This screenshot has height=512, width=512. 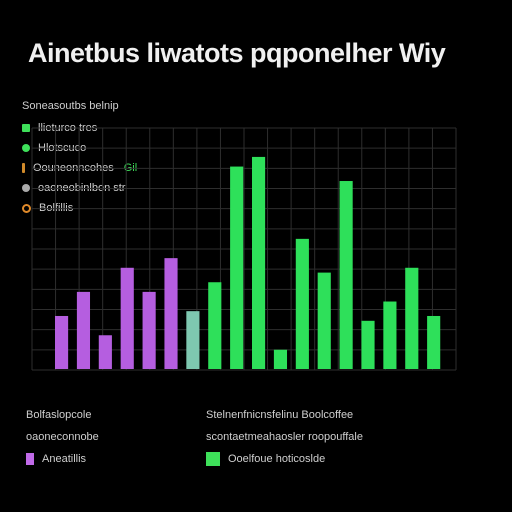 What do you see at coordinates (280, 415) in the screenshot?
I see `footer-right-line1: Stelnenfnicnsfelinu Boolcoffee` at bounding box center [280, 415].